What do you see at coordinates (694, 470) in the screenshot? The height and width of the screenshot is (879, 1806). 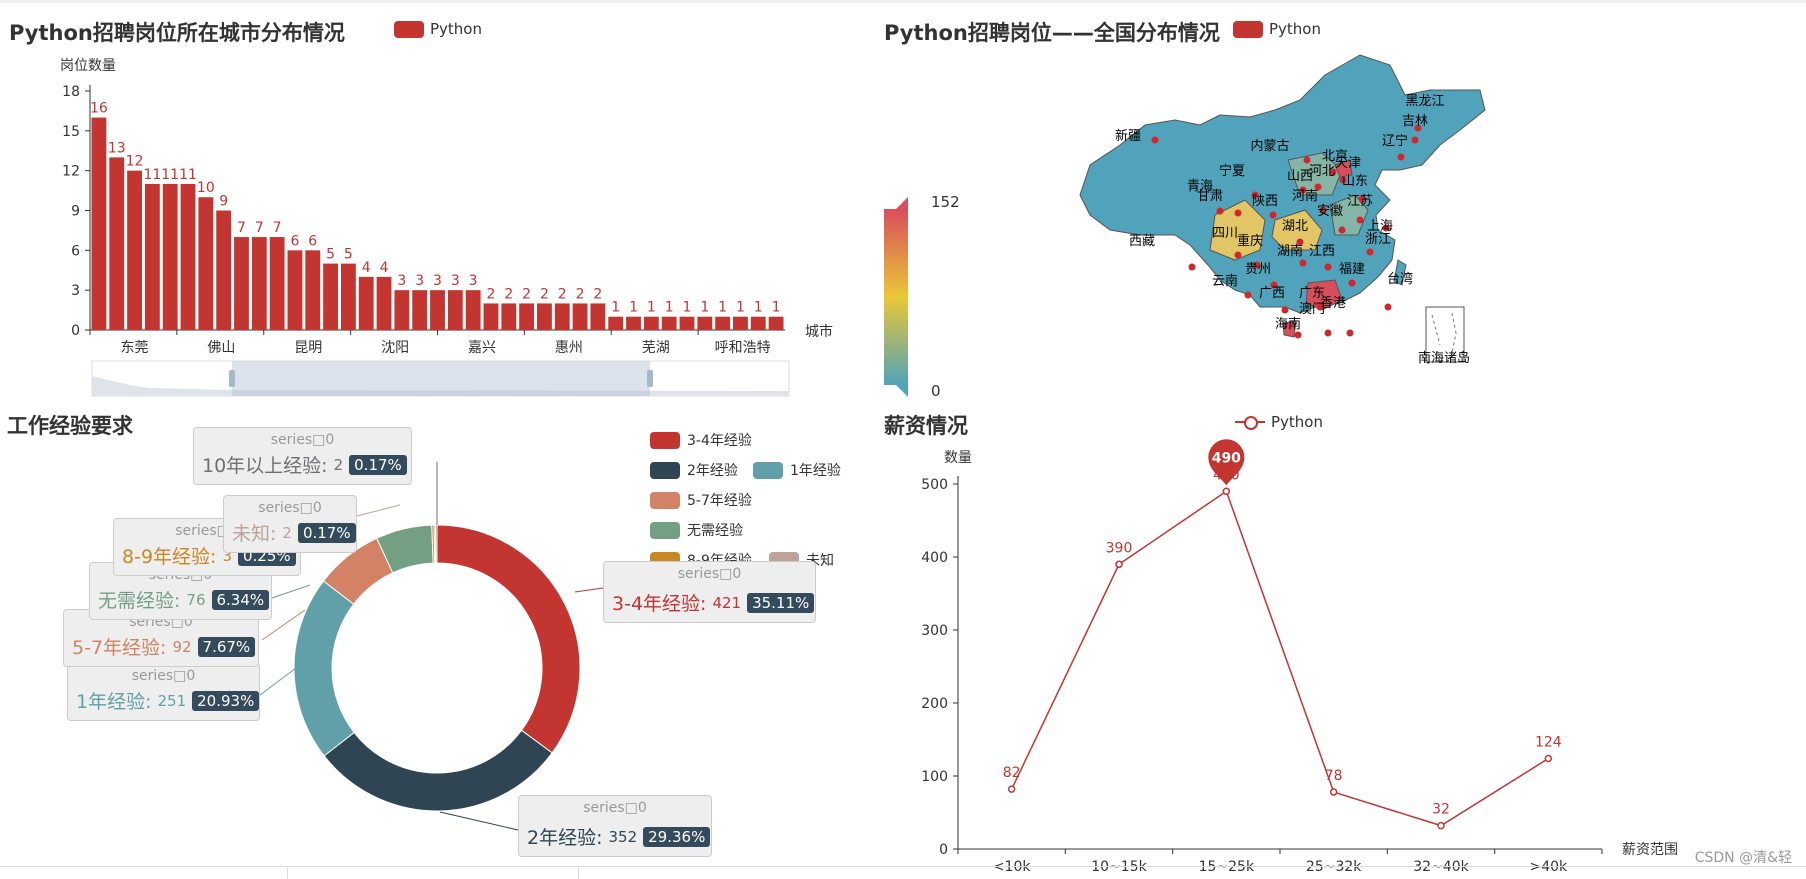 I see `pie-legend-item: 2年经验` at bounding box center [694, 470].